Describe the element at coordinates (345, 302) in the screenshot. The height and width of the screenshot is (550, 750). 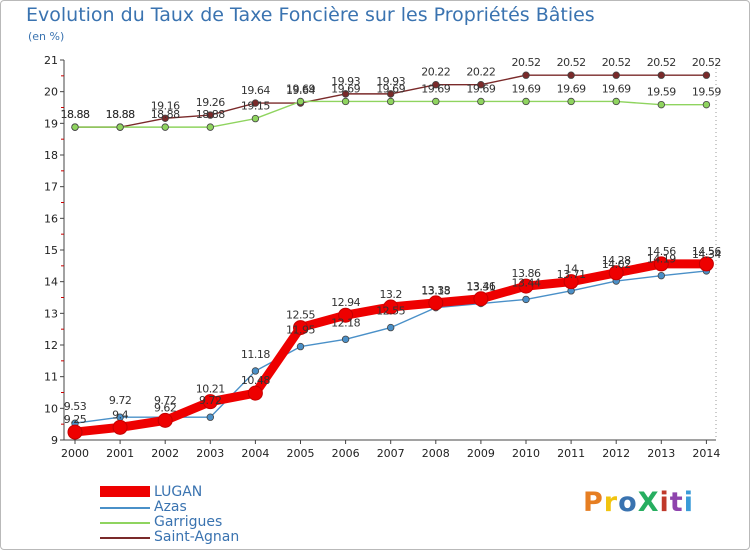
I see `data-label: 12.94` at that location.